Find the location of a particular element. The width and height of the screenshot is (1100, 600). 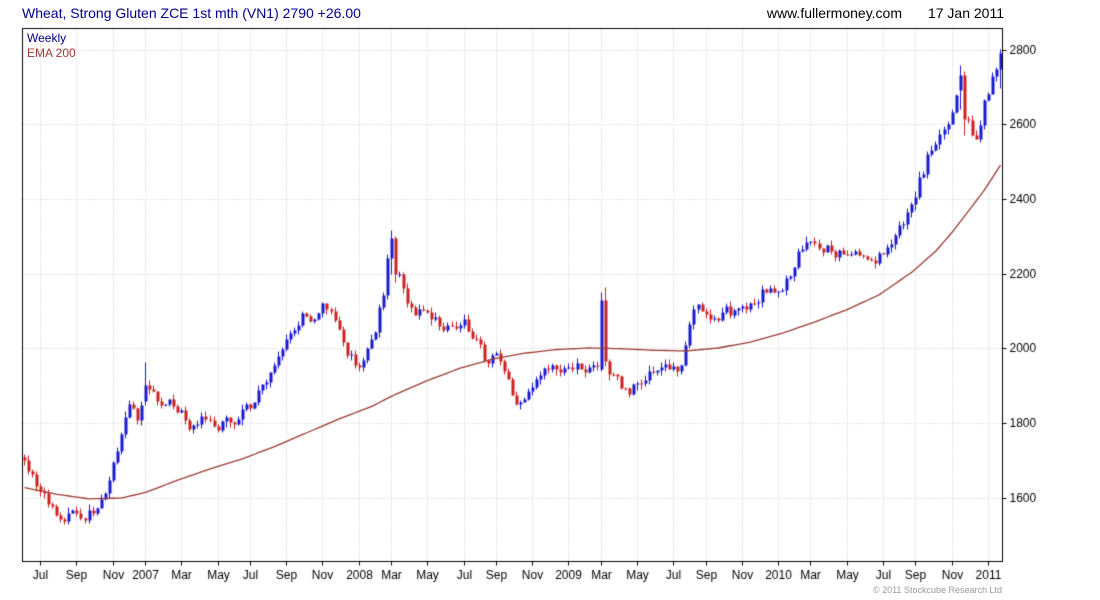

website-watermark: www.fullermoney.com is located at coordinates (834, 13).